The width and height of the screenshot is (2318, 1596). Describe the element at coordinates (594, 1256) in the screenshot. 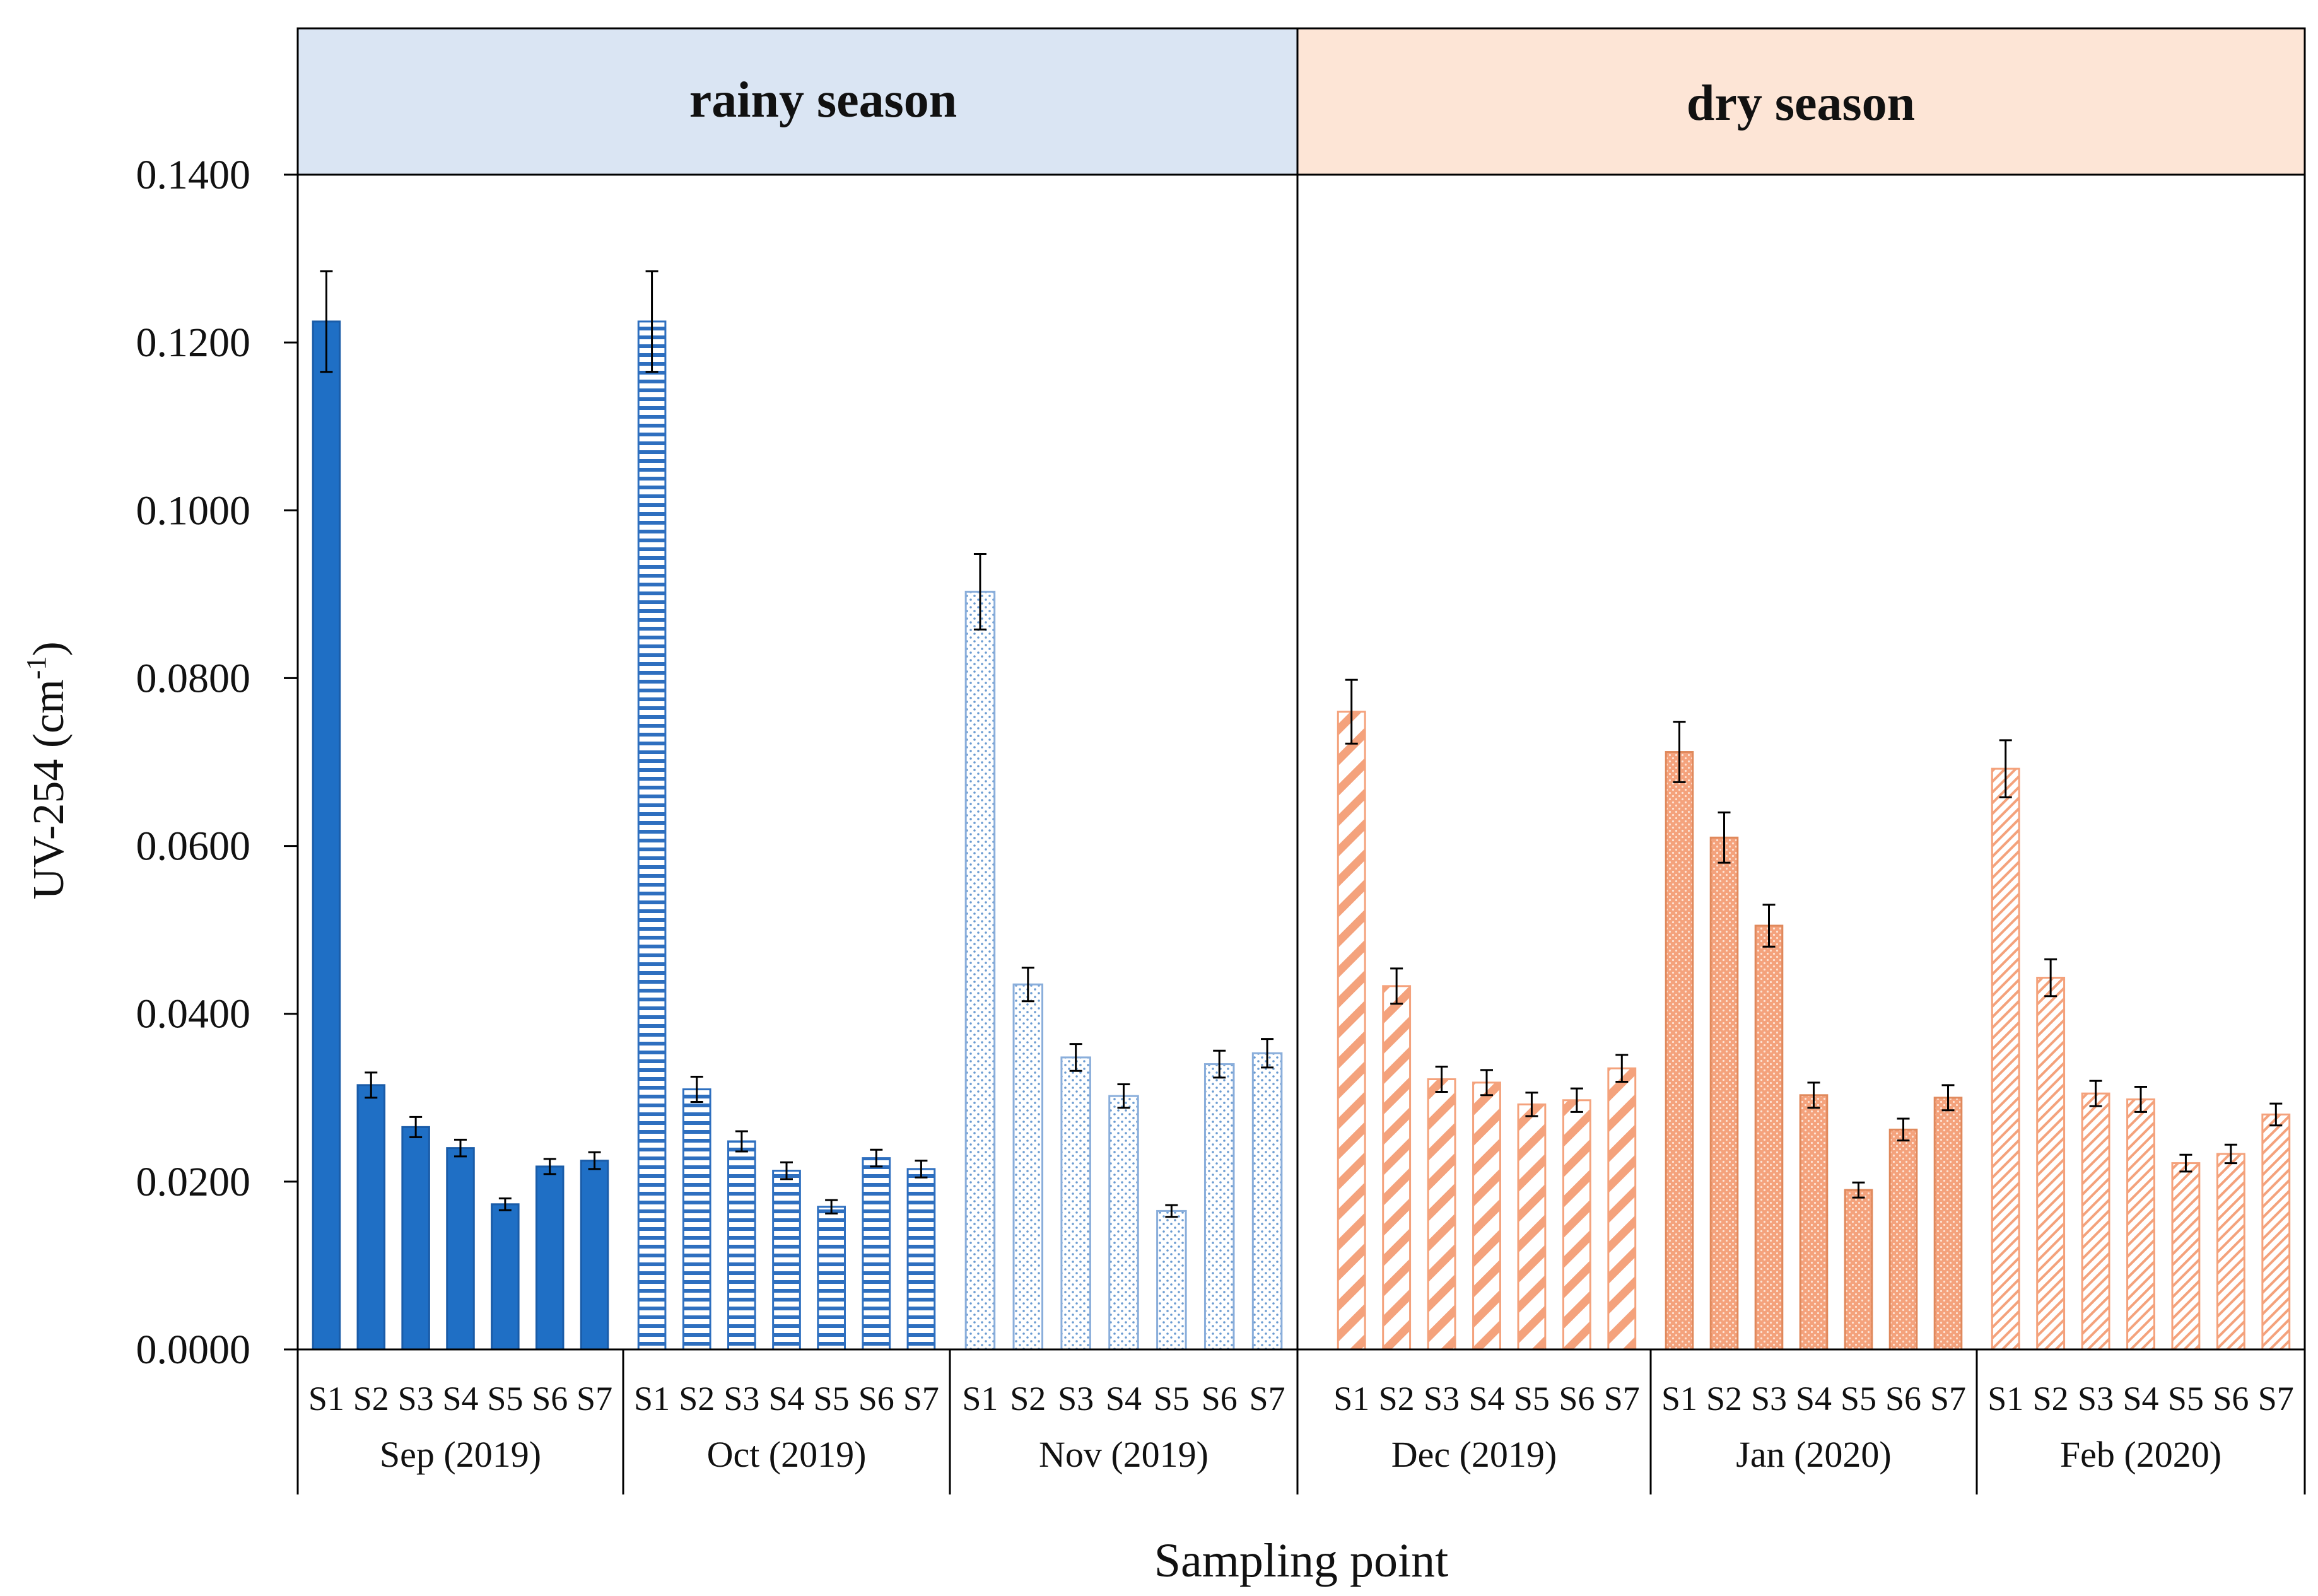

I see `bar-sep-s7` at that location.